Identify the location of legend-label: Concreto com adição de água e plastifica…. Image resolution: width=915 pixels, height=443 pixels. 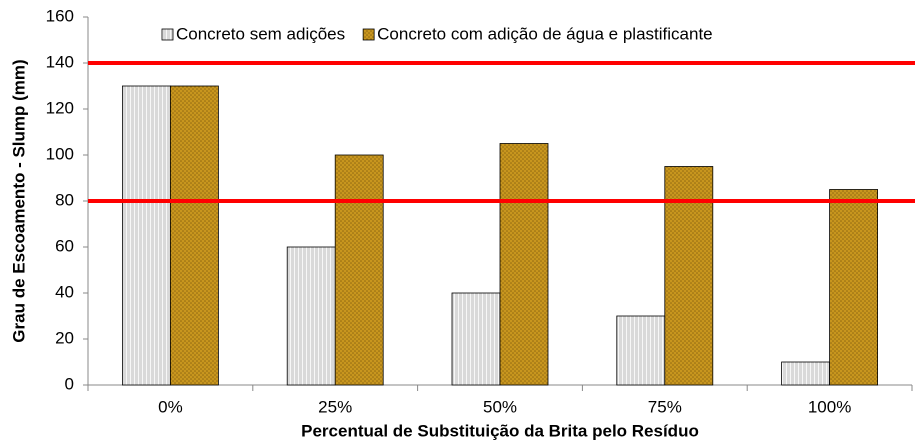
(544, 33).